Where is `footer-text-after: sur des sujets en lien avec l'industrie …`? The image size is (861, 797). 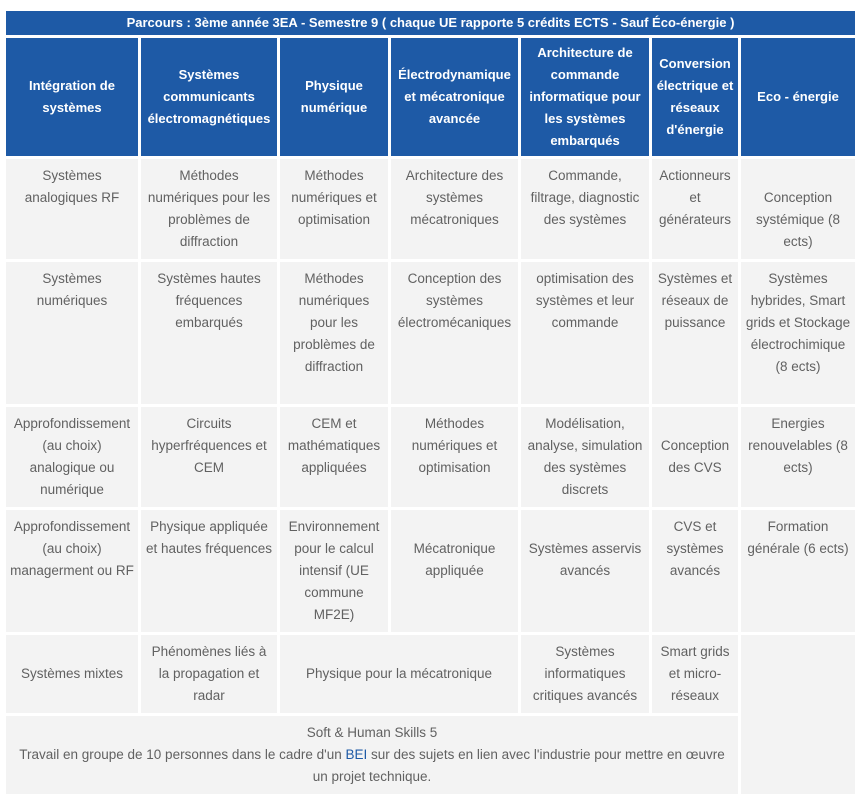 footer-text-after: sur des sujets en lien avec l'industrie … is located at coordinates (518, 765).